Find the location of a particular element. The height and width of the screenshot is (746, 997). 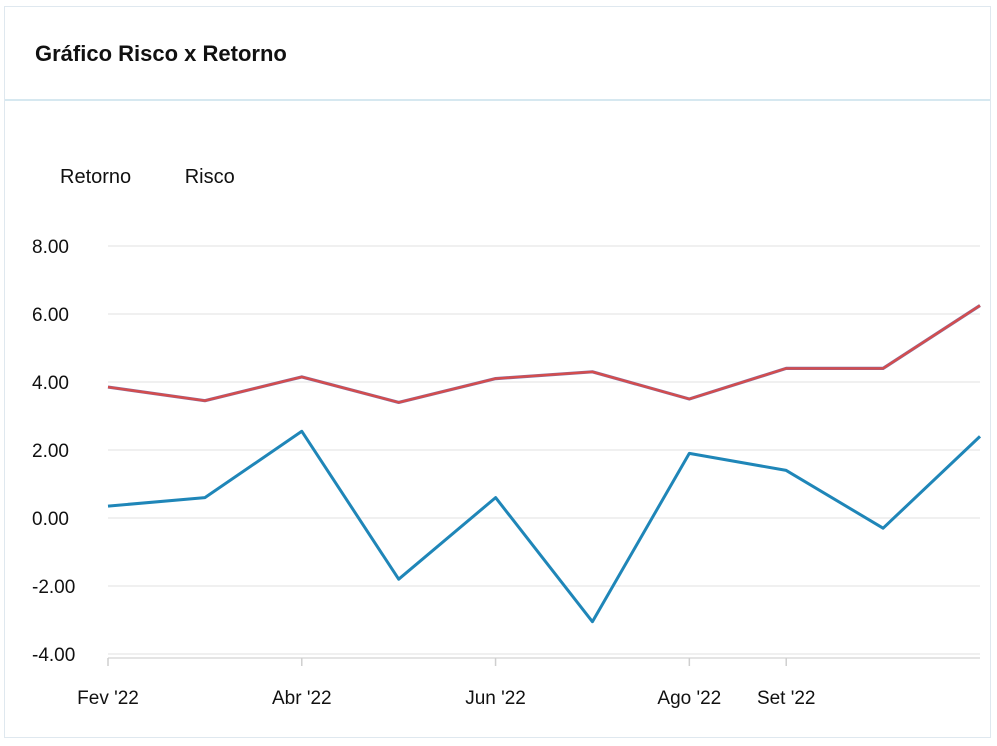

x-tick-label: Abr '22 is located at coordinates (302, 698).